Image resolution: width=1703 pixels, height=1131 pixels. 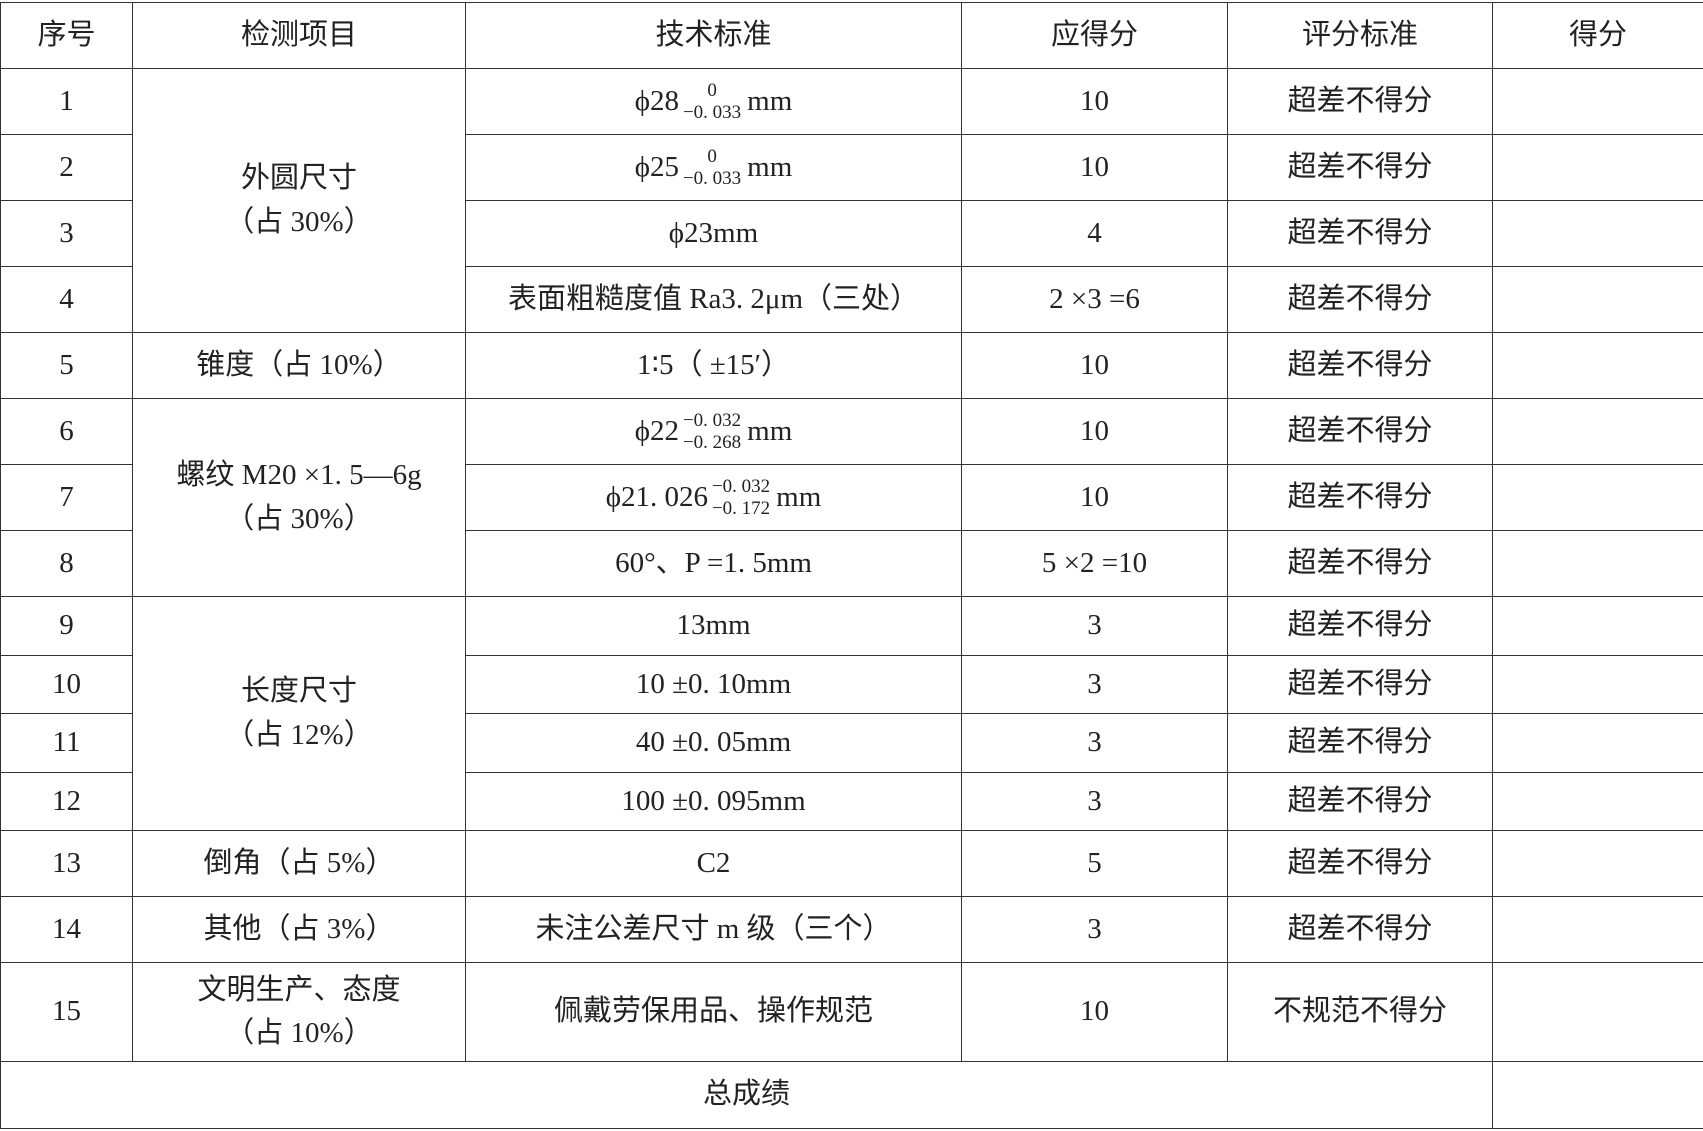 I want to click on row-number: 3, so click(x=66, y=233).